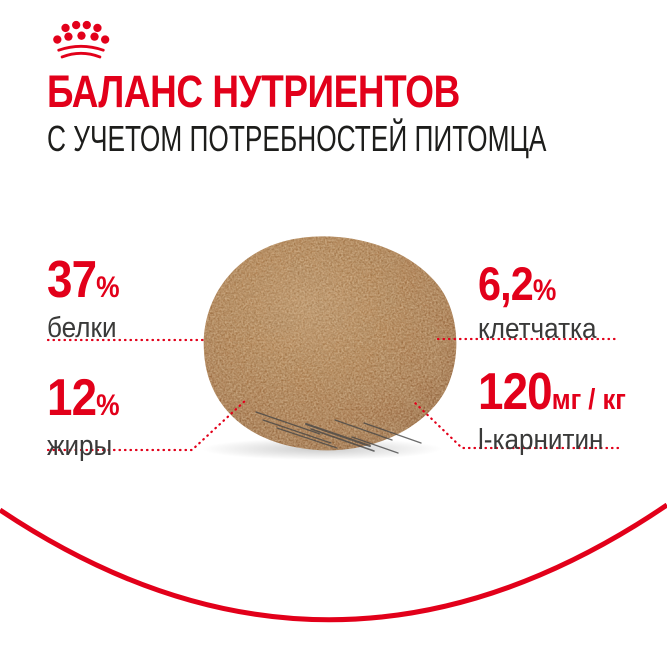 The height and width of the screenshot is (667, 667). Describe the element at coordinates (330, 343) in the screenshot. I see `kibble-image` at that location.